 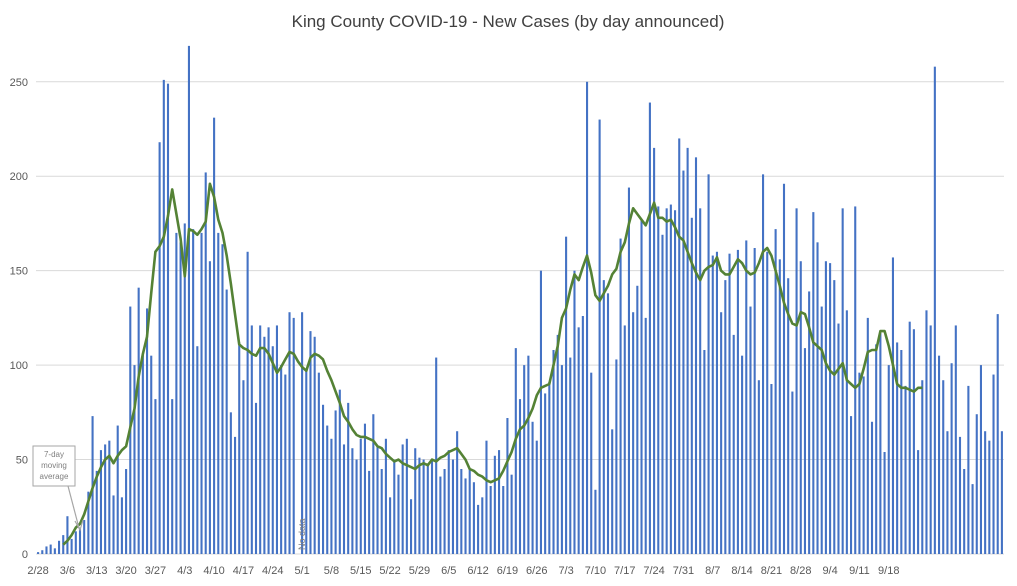 I want to click on x-tick-label-7-24: 7/24, so click(x=653, y=571).